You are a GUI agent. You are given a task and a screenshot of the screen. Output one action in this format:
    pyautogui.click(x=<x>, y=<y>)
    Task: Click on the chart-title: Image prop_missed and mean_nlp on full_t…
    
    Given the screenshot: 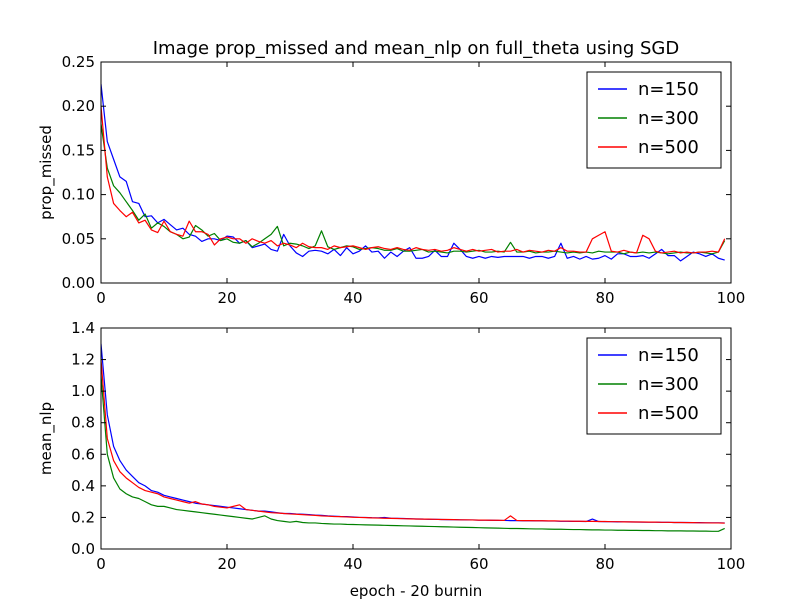 What is the action you would take?
    pyautogui.click(x=416, y=48)
    